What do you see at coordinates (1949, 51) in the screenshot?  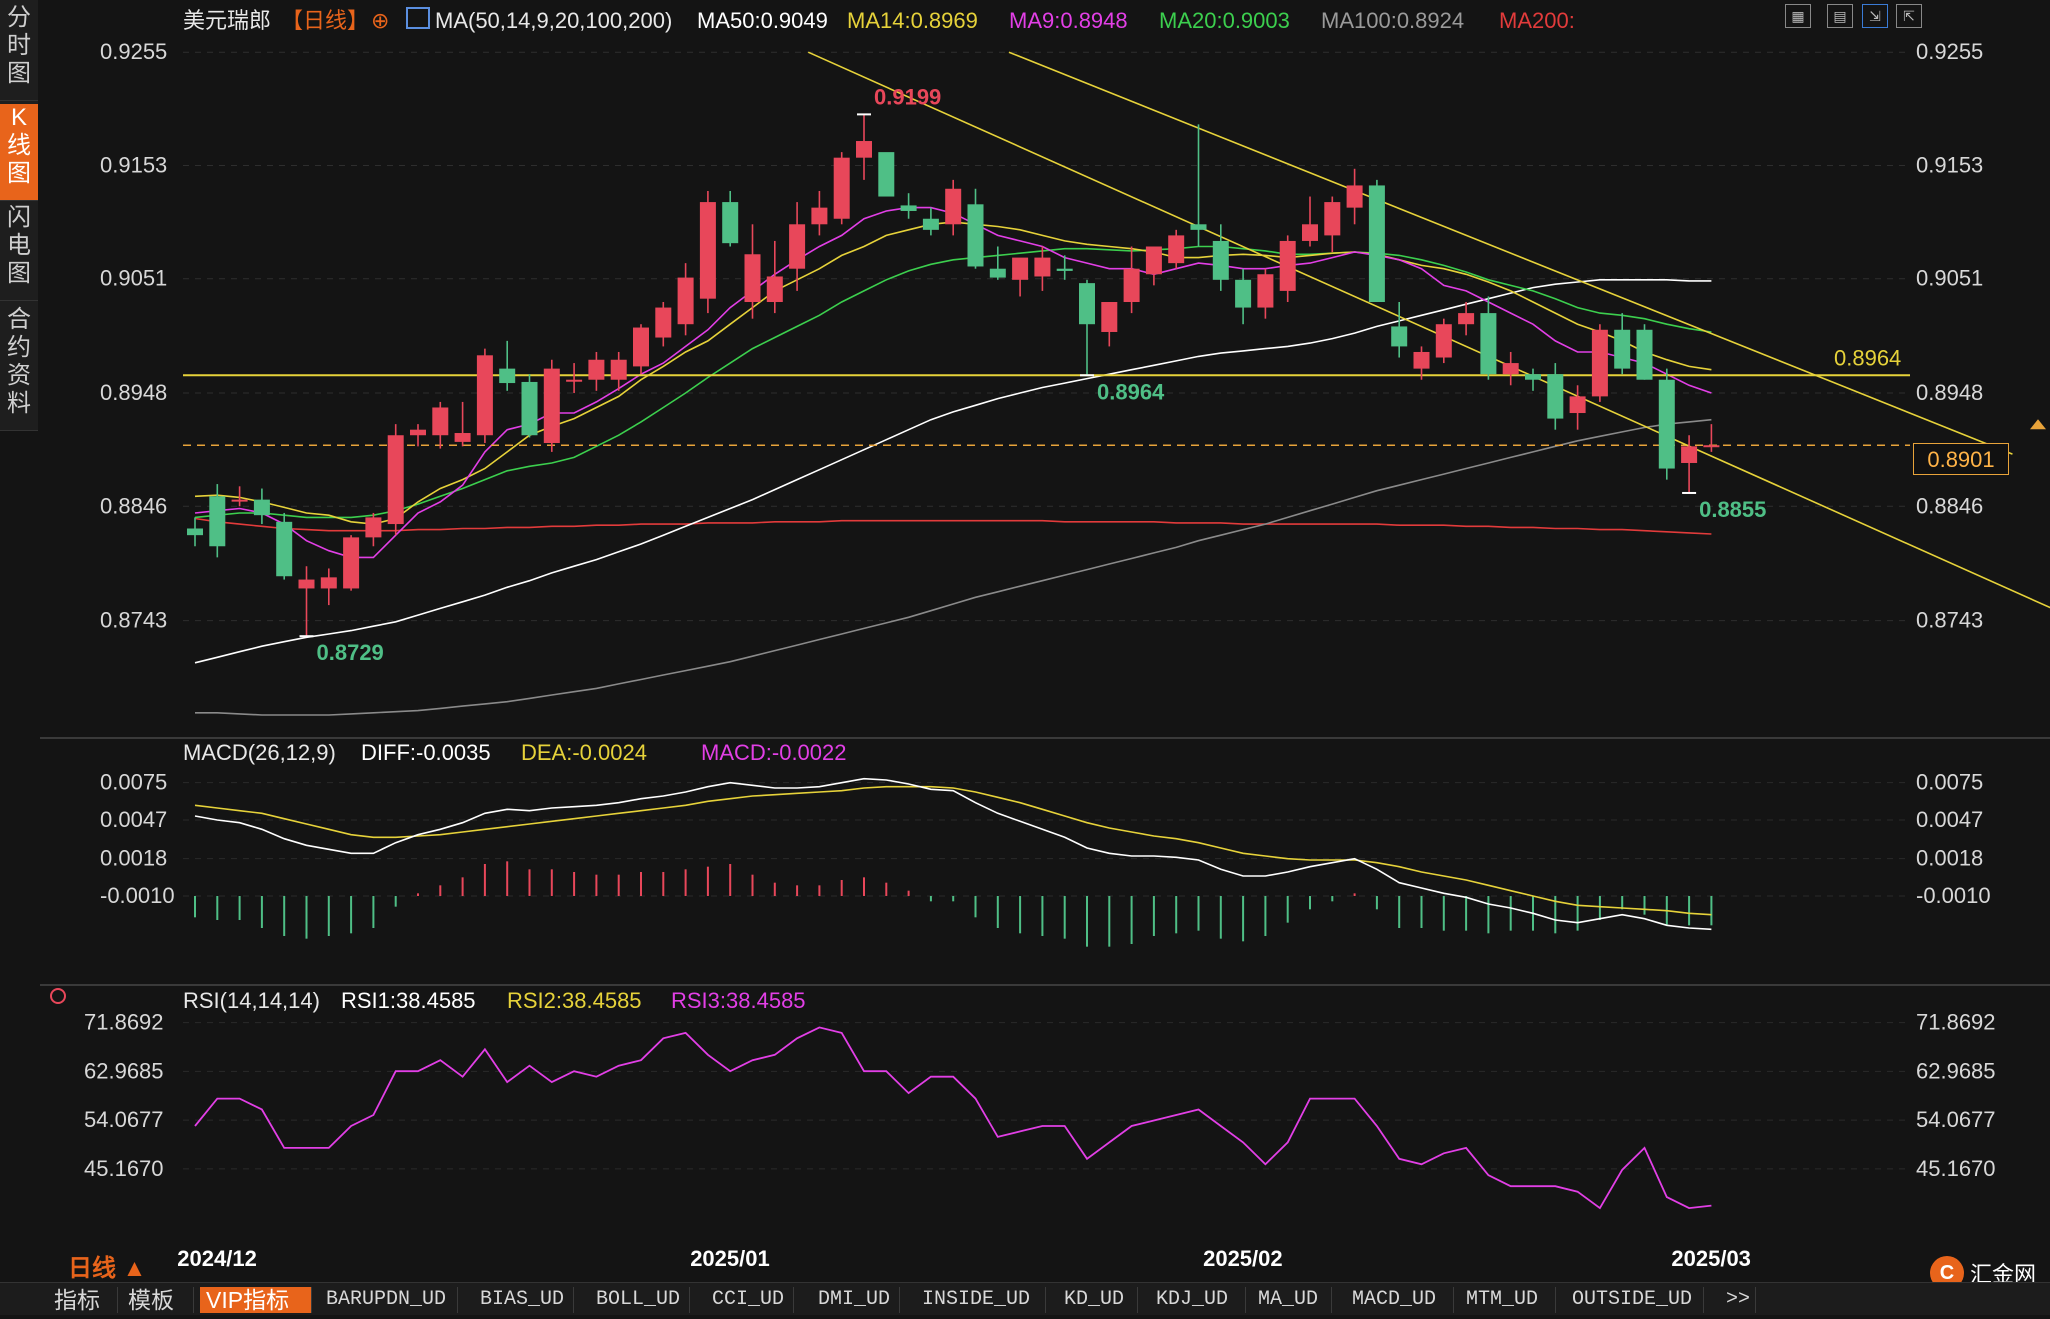 I see `y-tick-label-right: 0.9255` at bounding box center [1949, 51].